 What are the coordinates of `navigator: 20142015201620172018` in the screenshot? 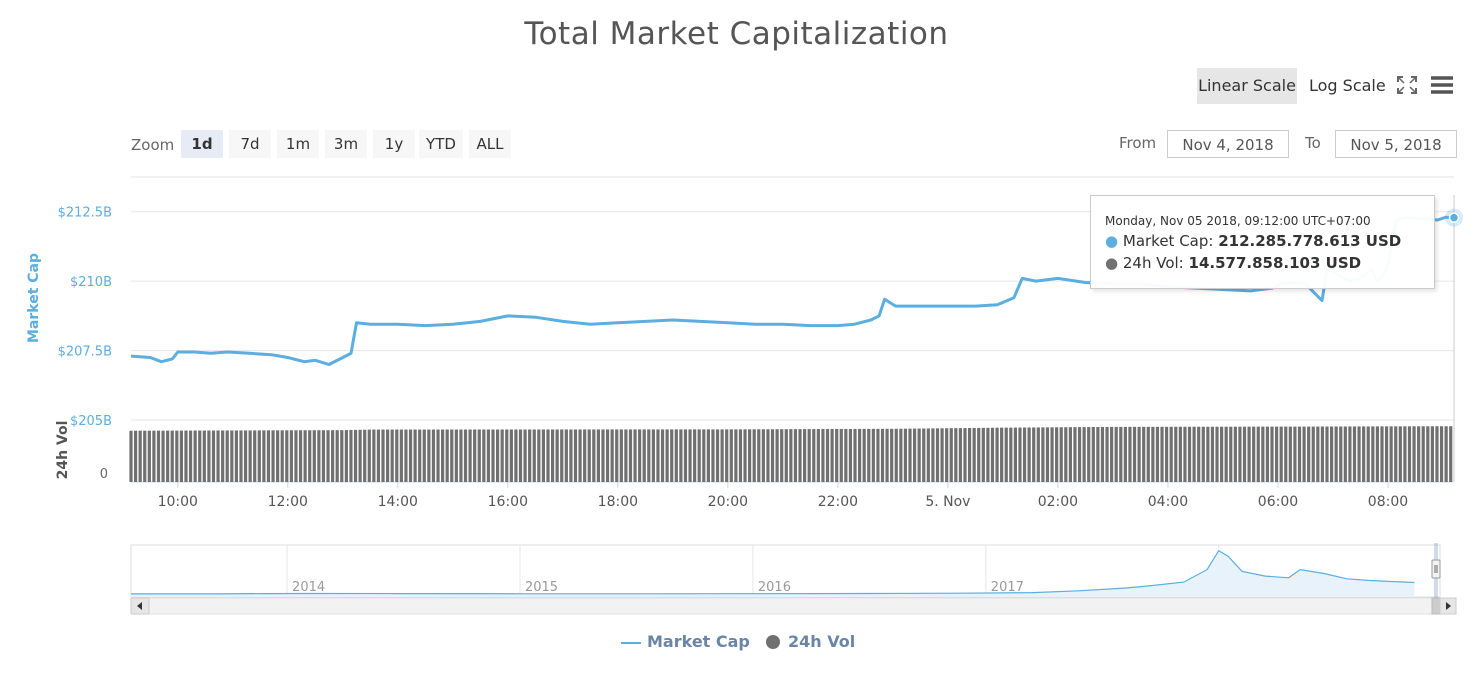 It's located at (793, 579).